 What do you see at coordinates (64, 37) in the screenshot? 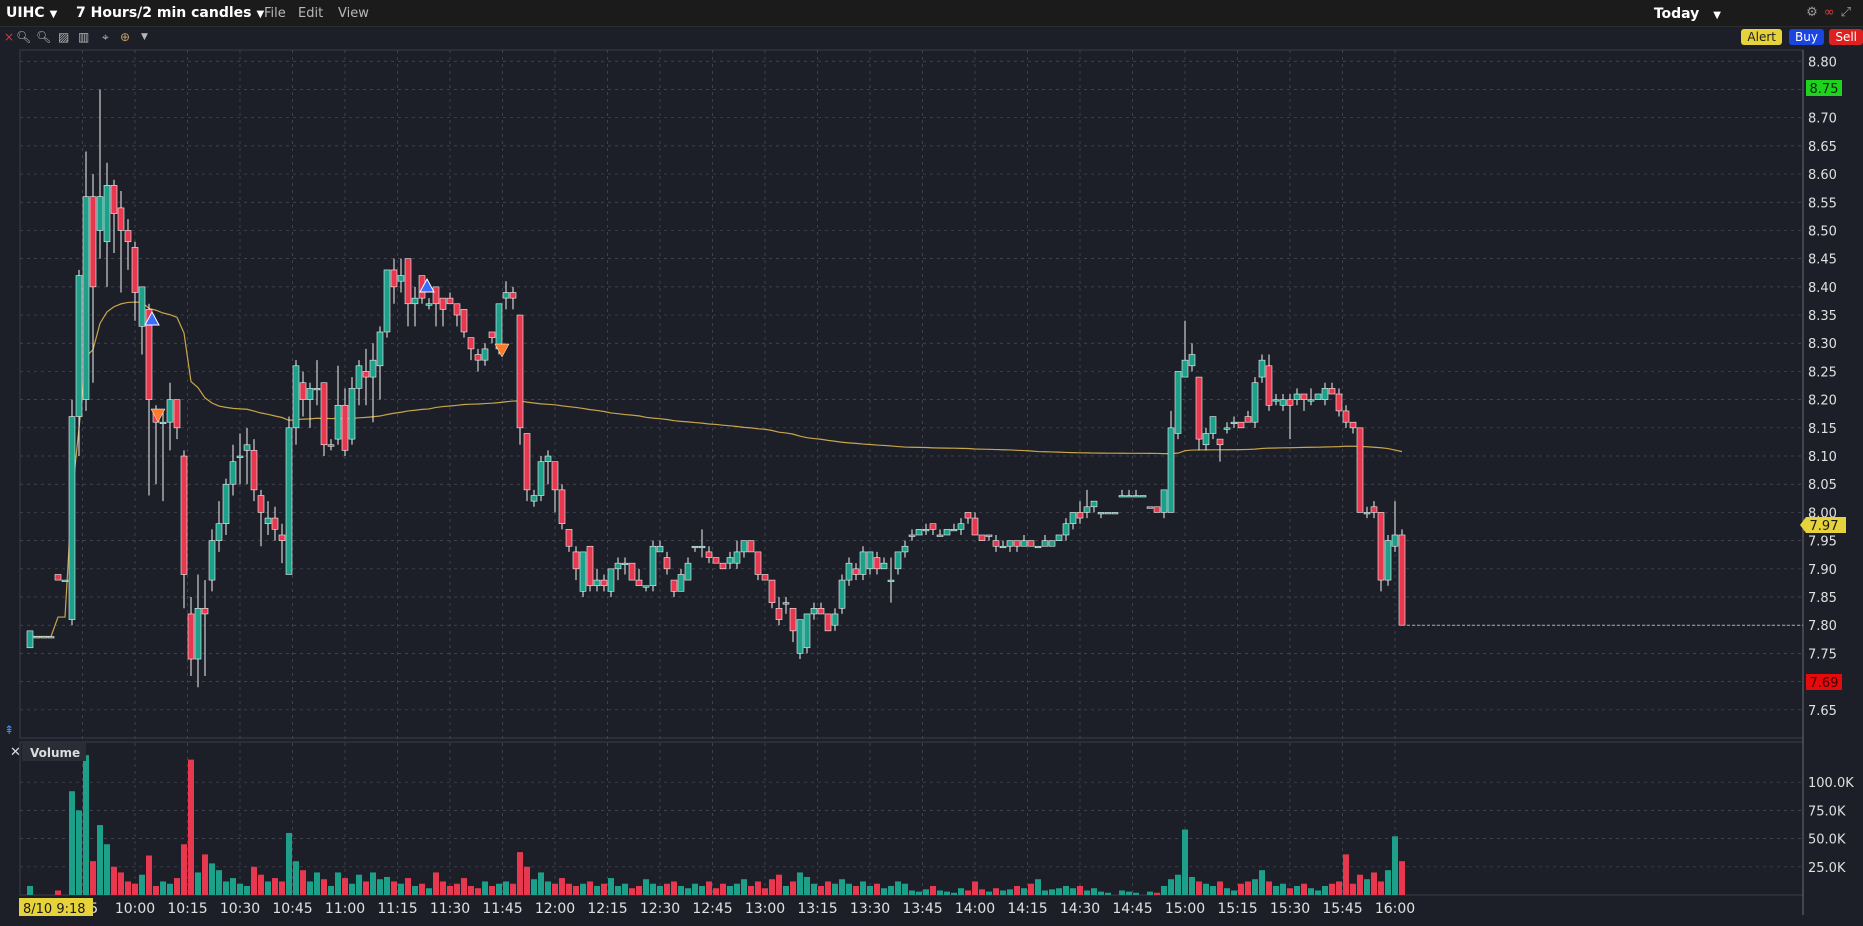
I see `draw-line-icon: ▨` at bounding box center [64, 37].